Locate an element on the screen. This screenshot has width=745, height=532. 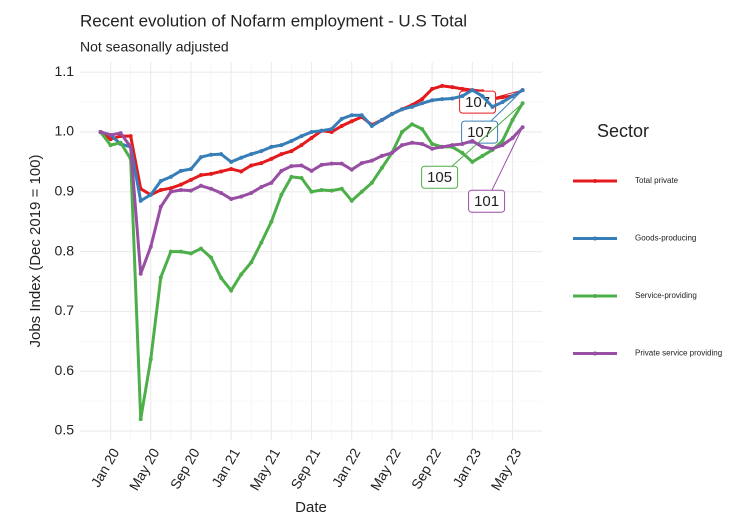
y-tick-label: 0.6 is located at coordinates (65, 370).